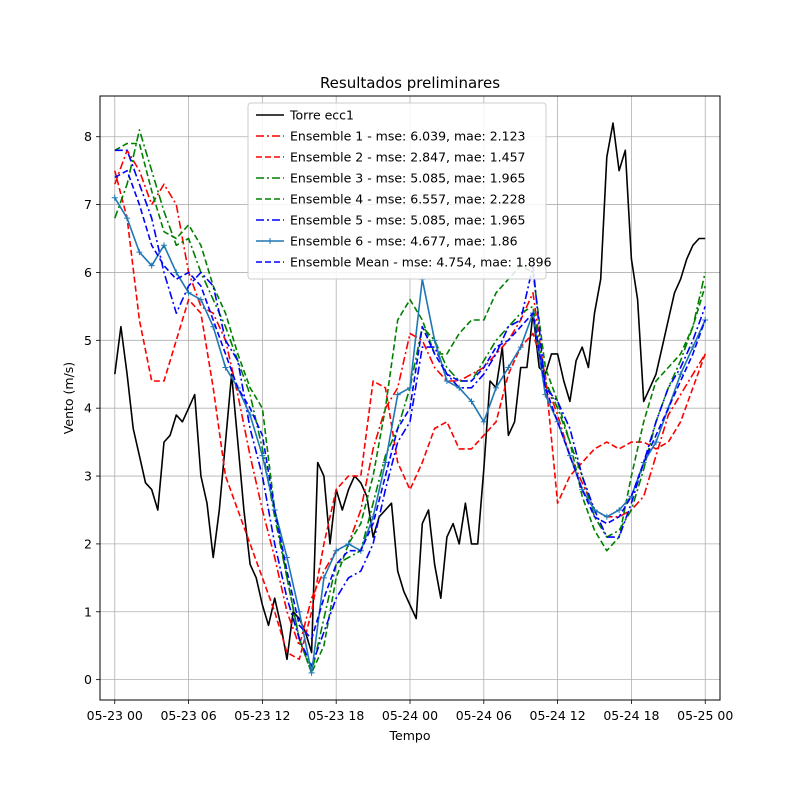 The height and width of the screenshot is (800, 800). Describe the element at coordinates (262, 715) in the screenshot. I see `x-tick-label: 05-23 12` at that location.